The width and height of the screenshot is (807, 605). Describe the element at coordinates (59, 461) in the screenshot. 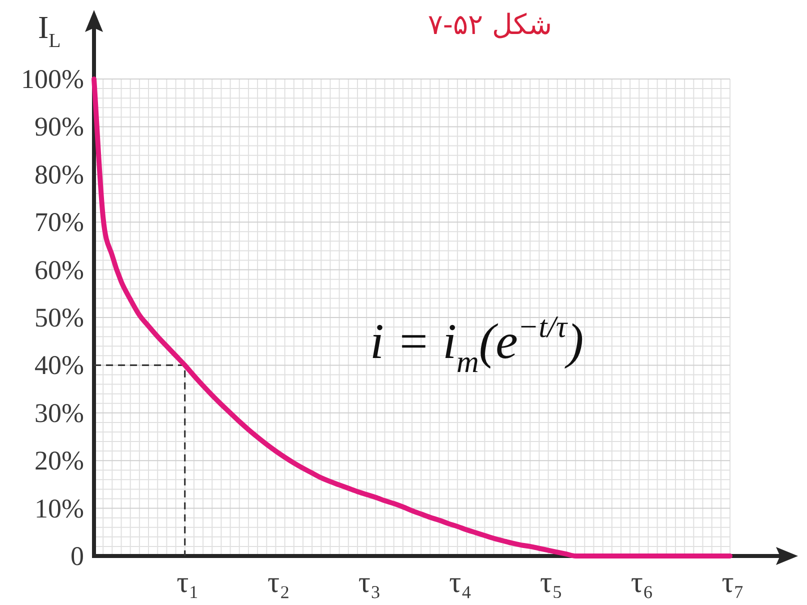

I see `y-tick-label: 20%` at that location.